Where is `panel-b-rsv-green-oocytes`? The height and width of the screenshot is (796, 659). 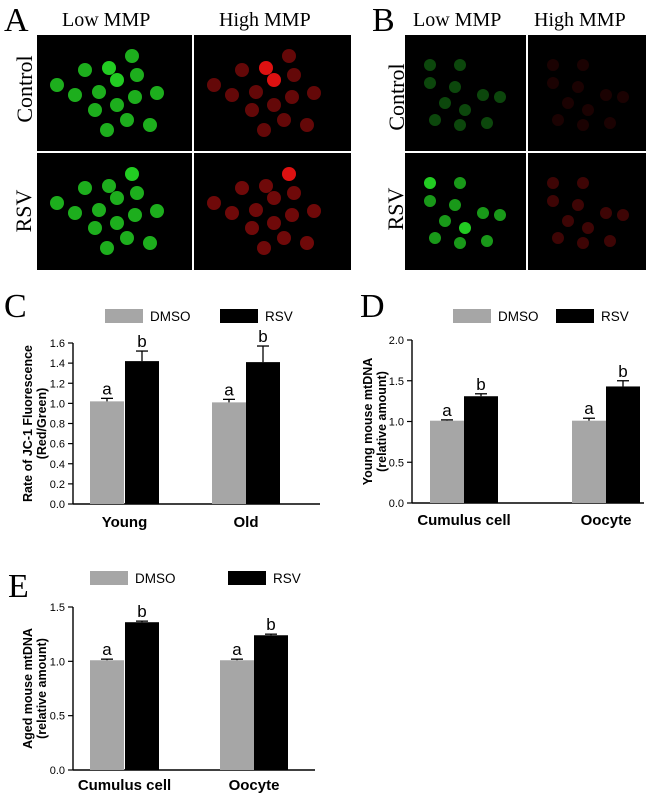 panel-b-rsv-green-oocytes is located at coordinates (465, 213).